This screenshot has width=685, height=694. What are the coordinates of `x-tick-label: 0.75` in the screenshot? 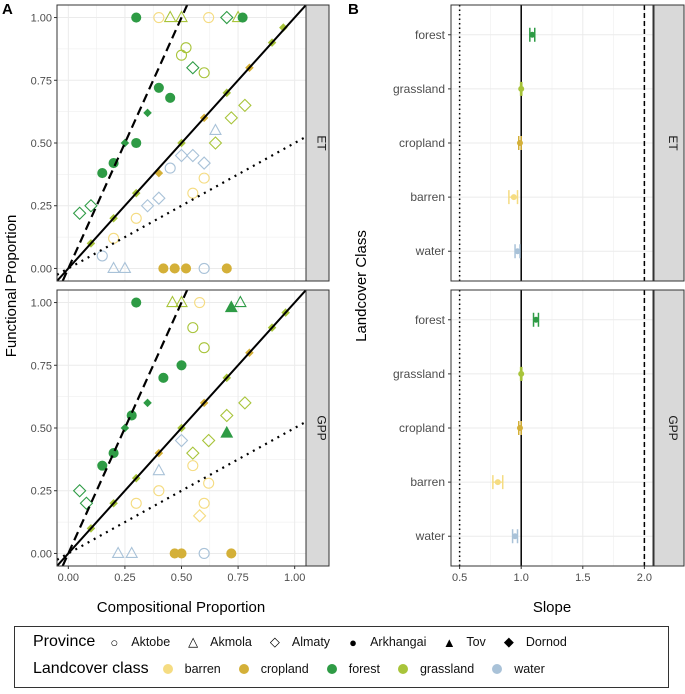 It's located at (237, 578).